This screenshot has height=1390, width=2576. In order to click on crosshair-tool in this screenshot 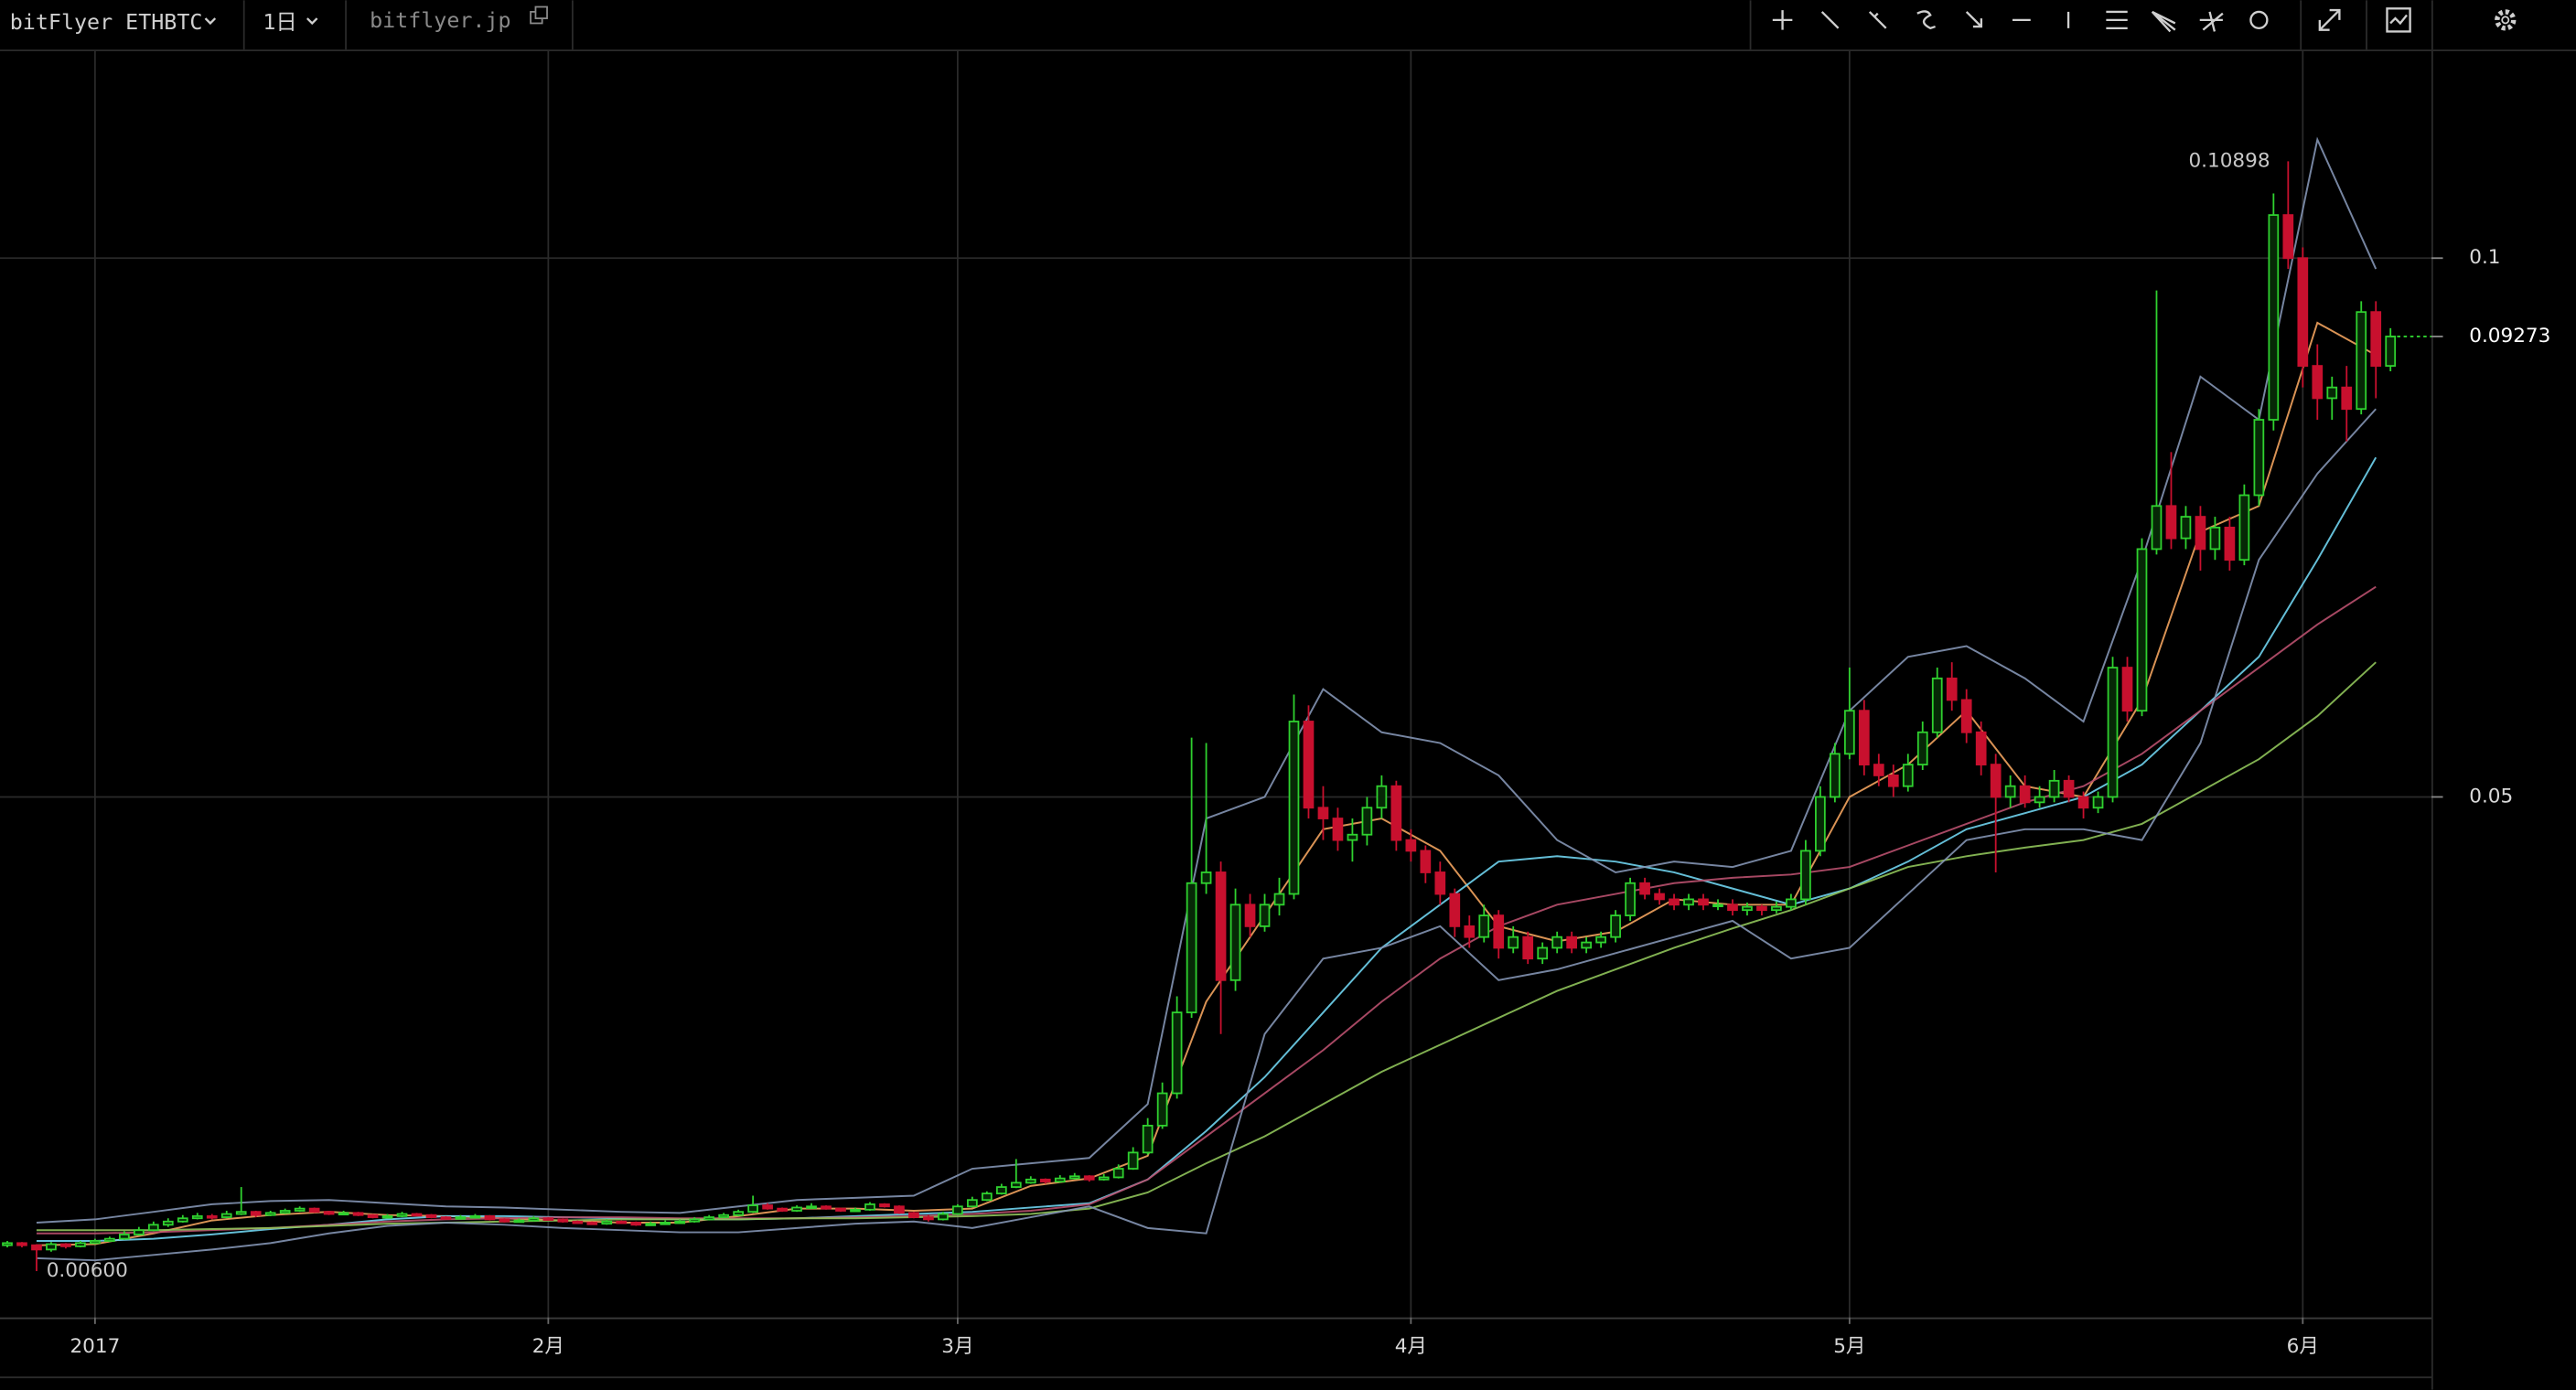, I will do `click(1783, 20)`.